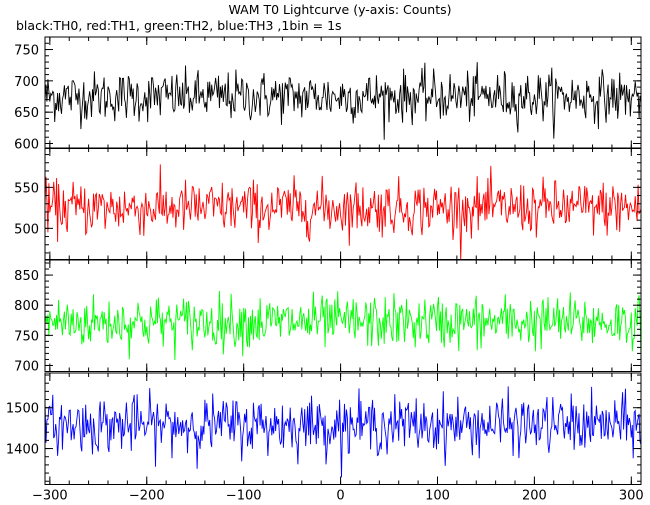 This screenshot has height=505, width=650. What do you see at coordinates (244, 496) in the screenshot?
I see `x-tick-label: −100` at bounding box center [244, 496].